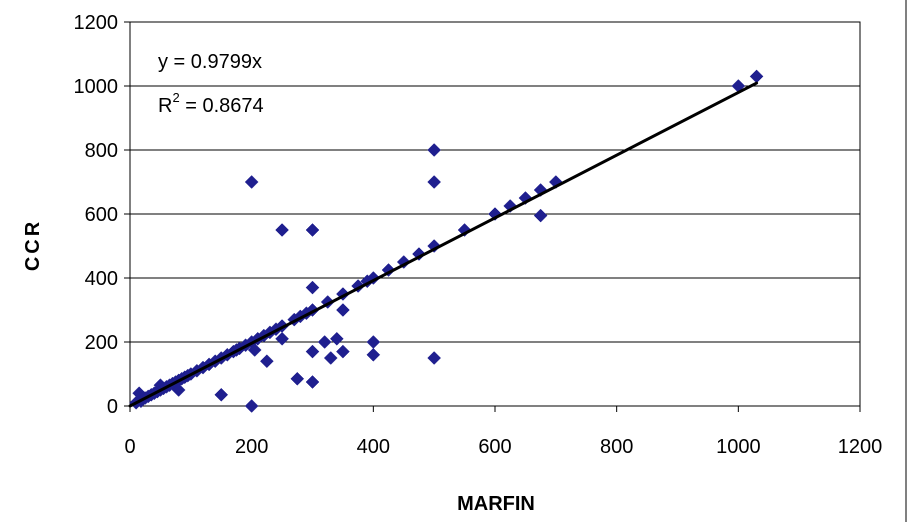 The height and width of the screenshot is (522, 909). What do you see at coordinates (616, 447) in the screenshot?
I see `x-tick-label: 800` at bounding box center [616, 447].